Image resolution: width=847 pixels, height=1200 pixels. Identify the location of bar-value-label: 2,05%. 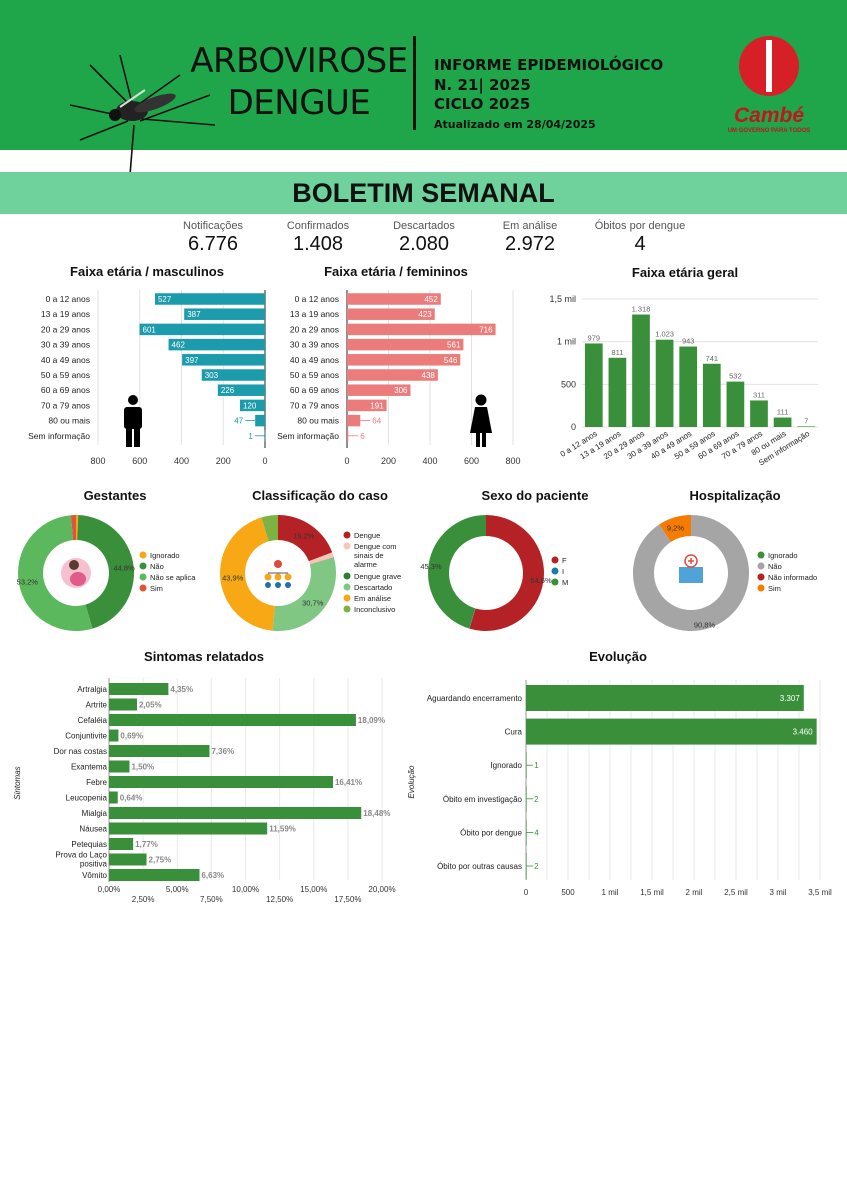
(150, 705).